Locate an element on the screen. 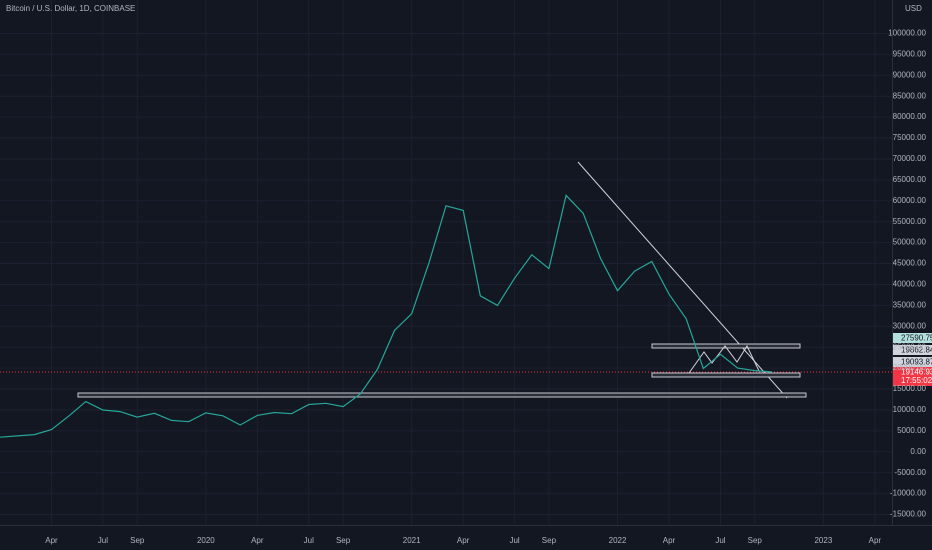 This screenshot has height=550, width=932. countdown: 17:55:02 is located at coordinates (916, 380).